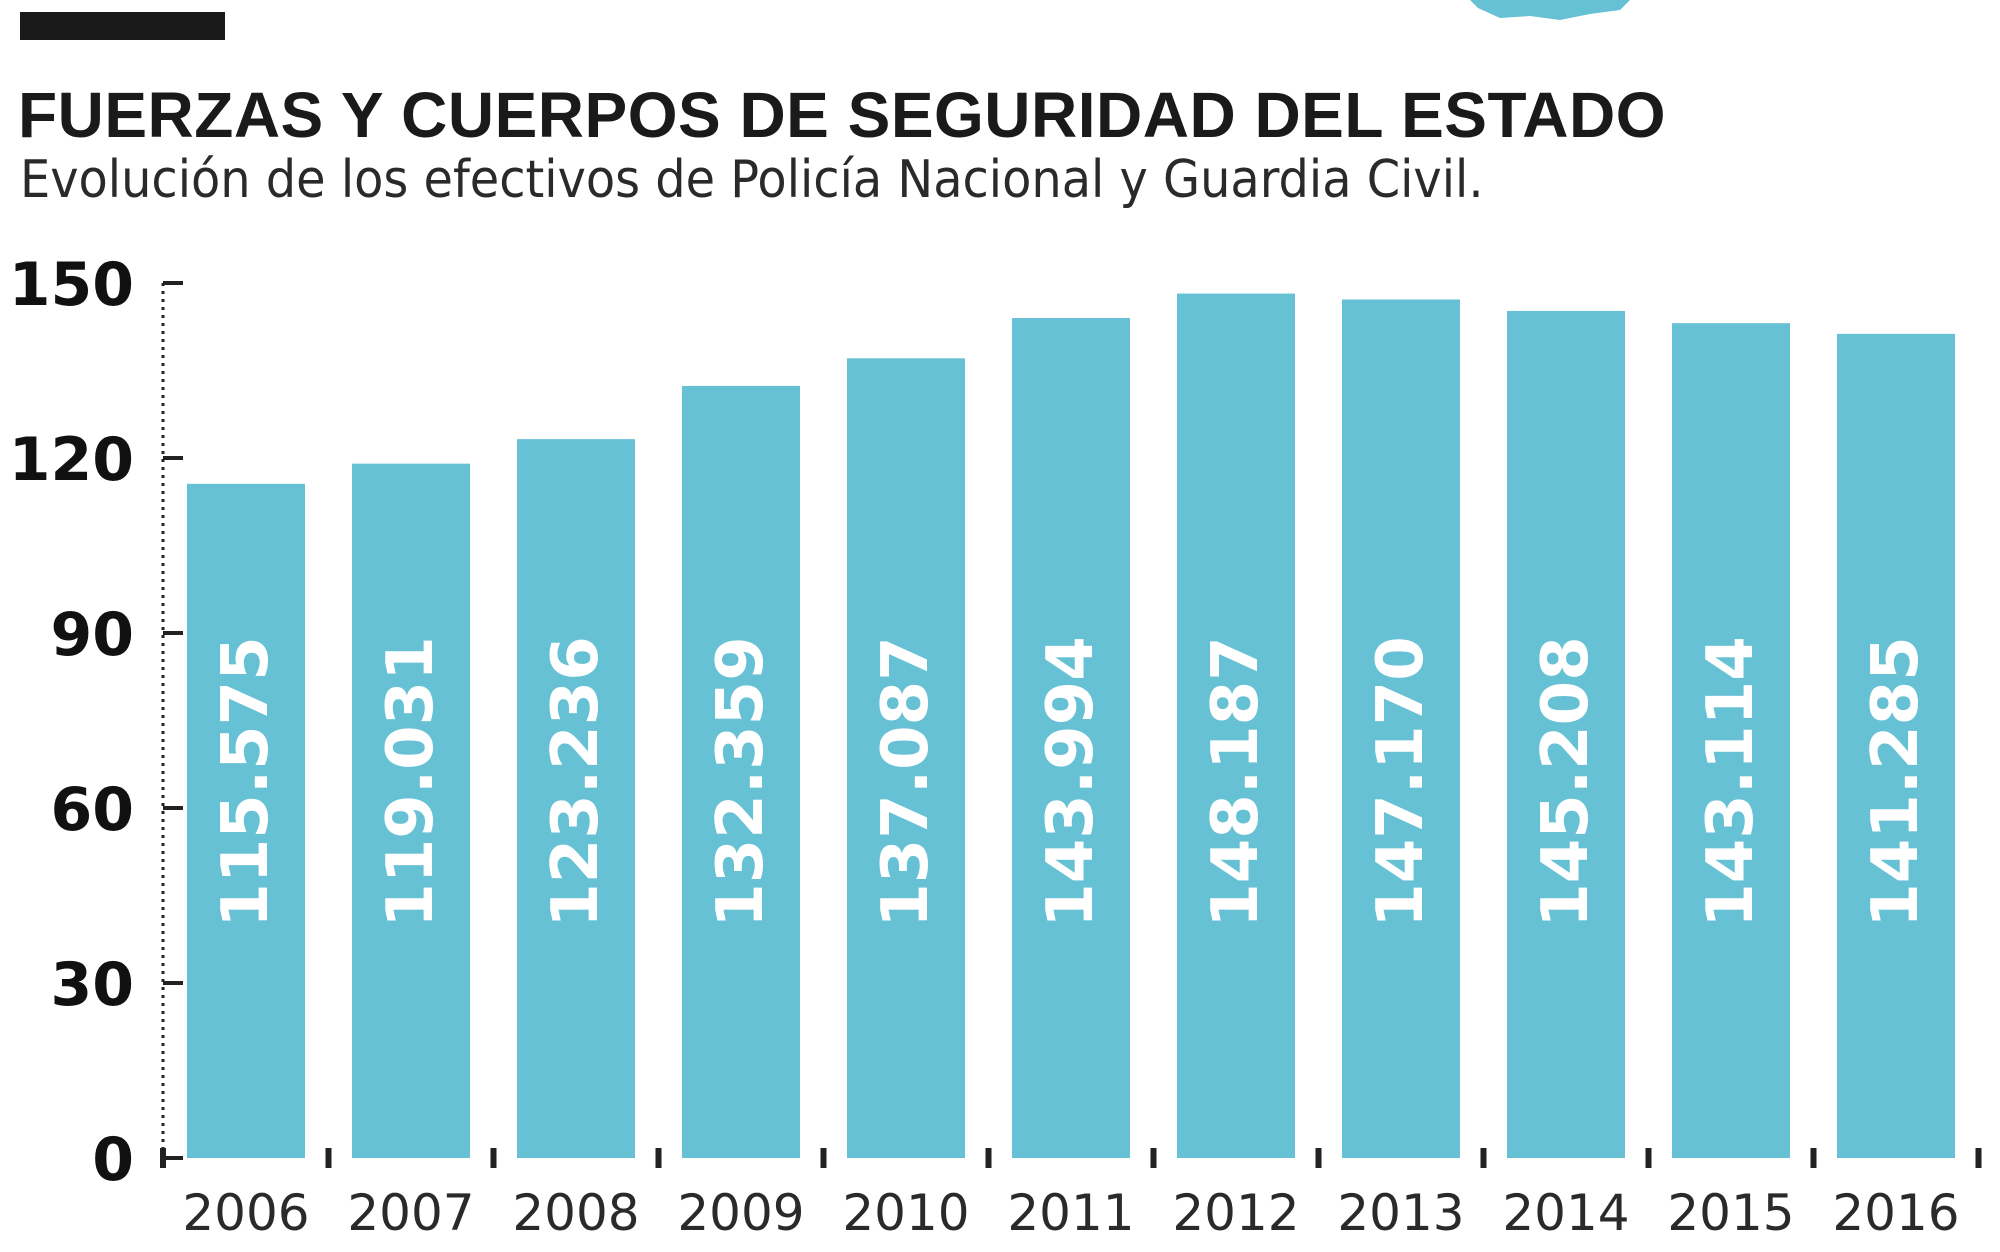 This screenshot has width=2000, height=1252. Describe the element at coordinates (905, 1213) in the screenshot. I see `x-tick-label: 2010` at that location.